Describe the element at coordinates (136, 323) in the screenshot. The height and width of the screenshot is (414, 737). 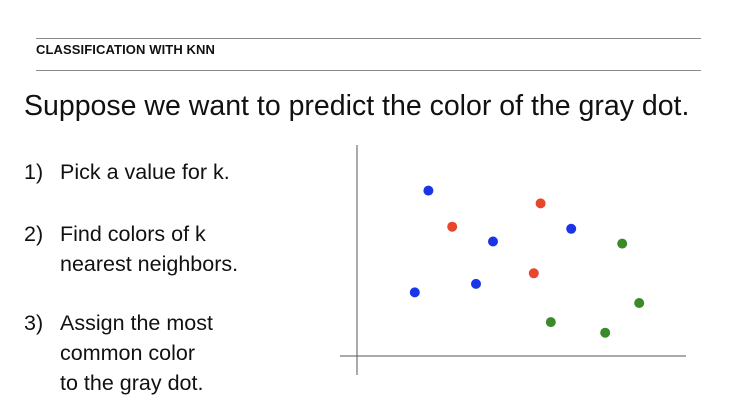
I see `step-3-line-1: Assign the most` at that location.